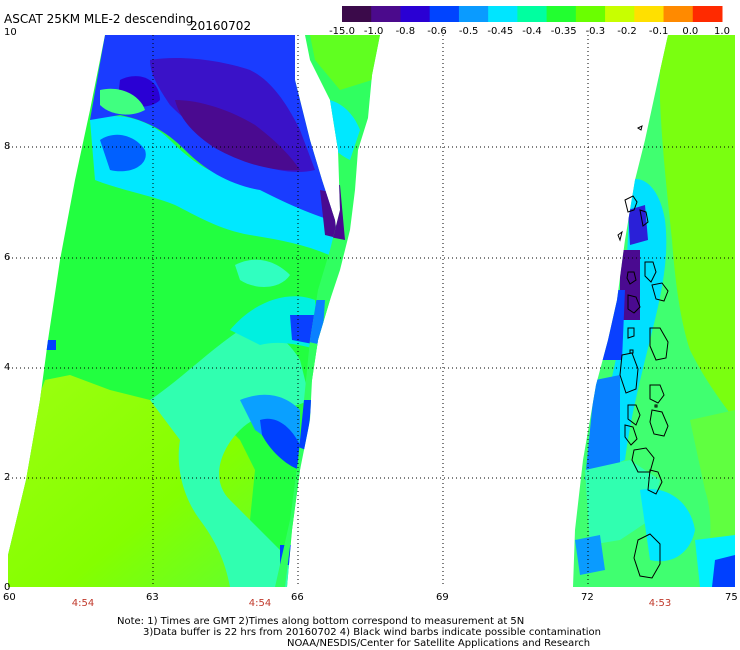 Image resolution: width=740 pixels, height=650 pixels. What do you see at coordinates (373, 31) in the screenshot?
I see `colorbar-label: -1.0` at bounding box center [373, 31].